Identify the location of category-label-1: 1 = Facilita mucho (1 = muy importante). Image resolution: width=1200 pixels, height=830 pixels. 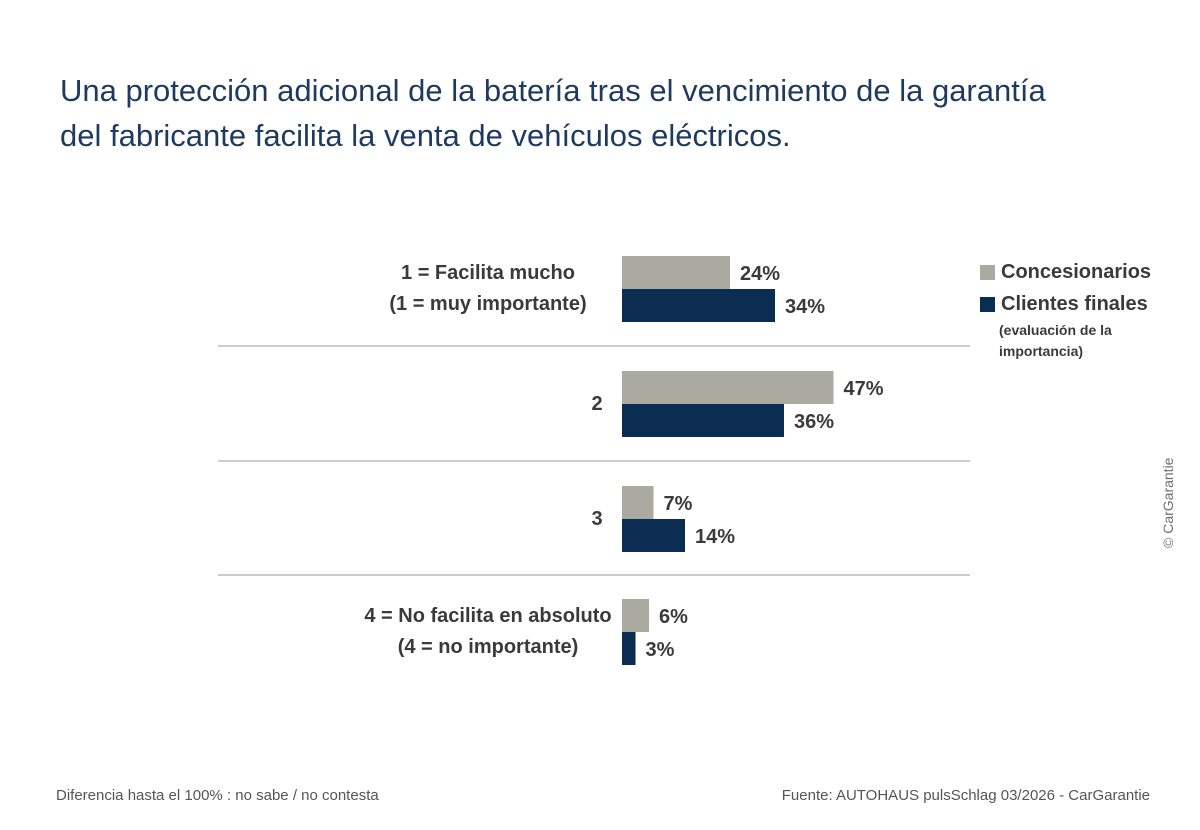
(488, 288).